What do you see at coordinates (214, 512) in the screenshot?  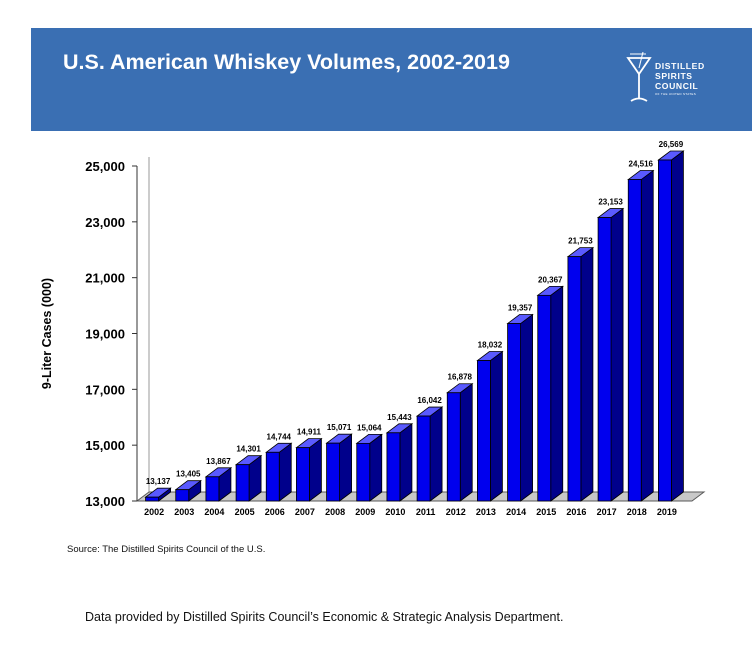 I see `x-tick-label: 2004` at bounding box center [214, 512].